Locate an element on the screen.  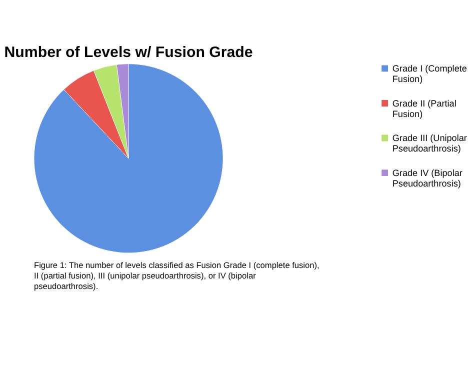
chart-title: Number of Levels w/ Fusion Grade is located at coordinates (128, 53).